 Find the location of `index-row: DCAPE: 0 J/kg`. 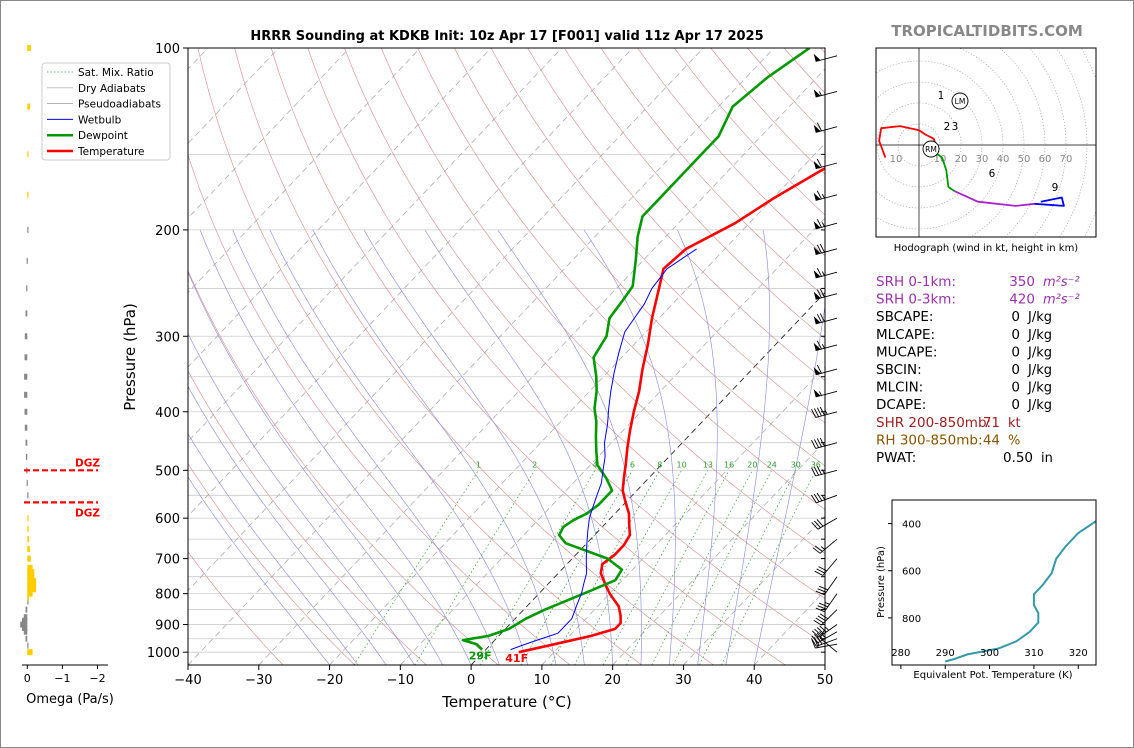

index-row: DCAPE: 0 J/kg is located at coordinates (964, 405).